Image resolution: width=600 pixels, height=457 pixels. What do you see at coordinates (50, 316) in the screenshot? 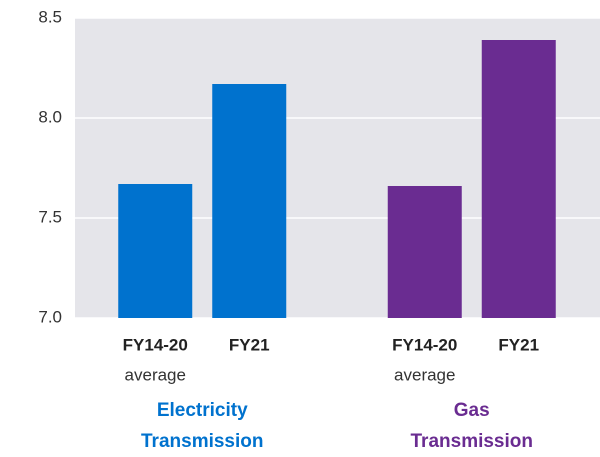
I see `y-tick-label: 7.0` at bounding box center [50, 316].